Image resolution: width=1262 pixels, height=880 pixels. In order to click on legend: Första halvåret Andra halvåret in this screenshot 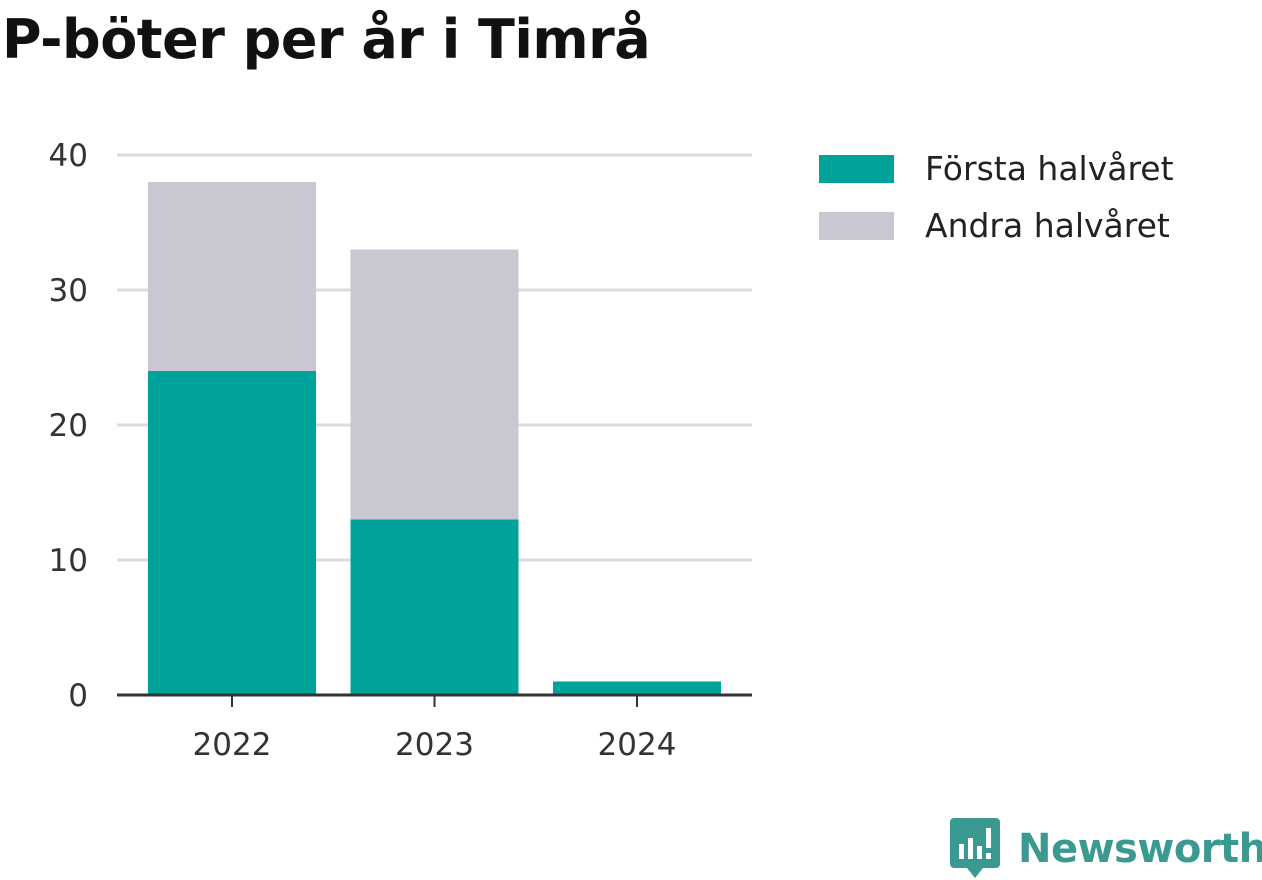, I will do `click(996, 197)`.